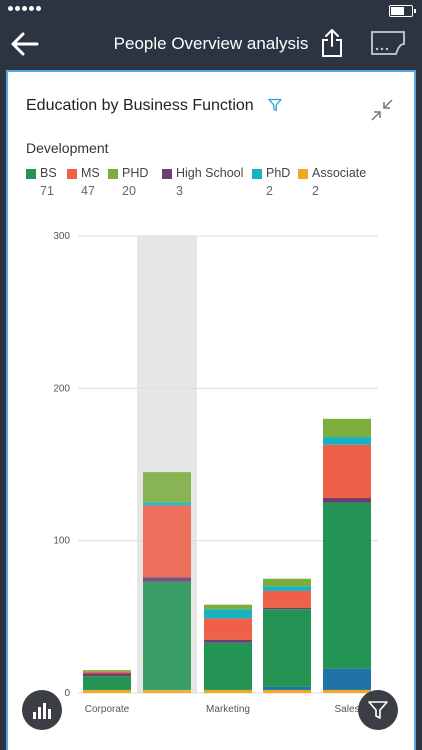 The image size is (422, 750). I want to click on legend-label: PHD, so click(135, 173).